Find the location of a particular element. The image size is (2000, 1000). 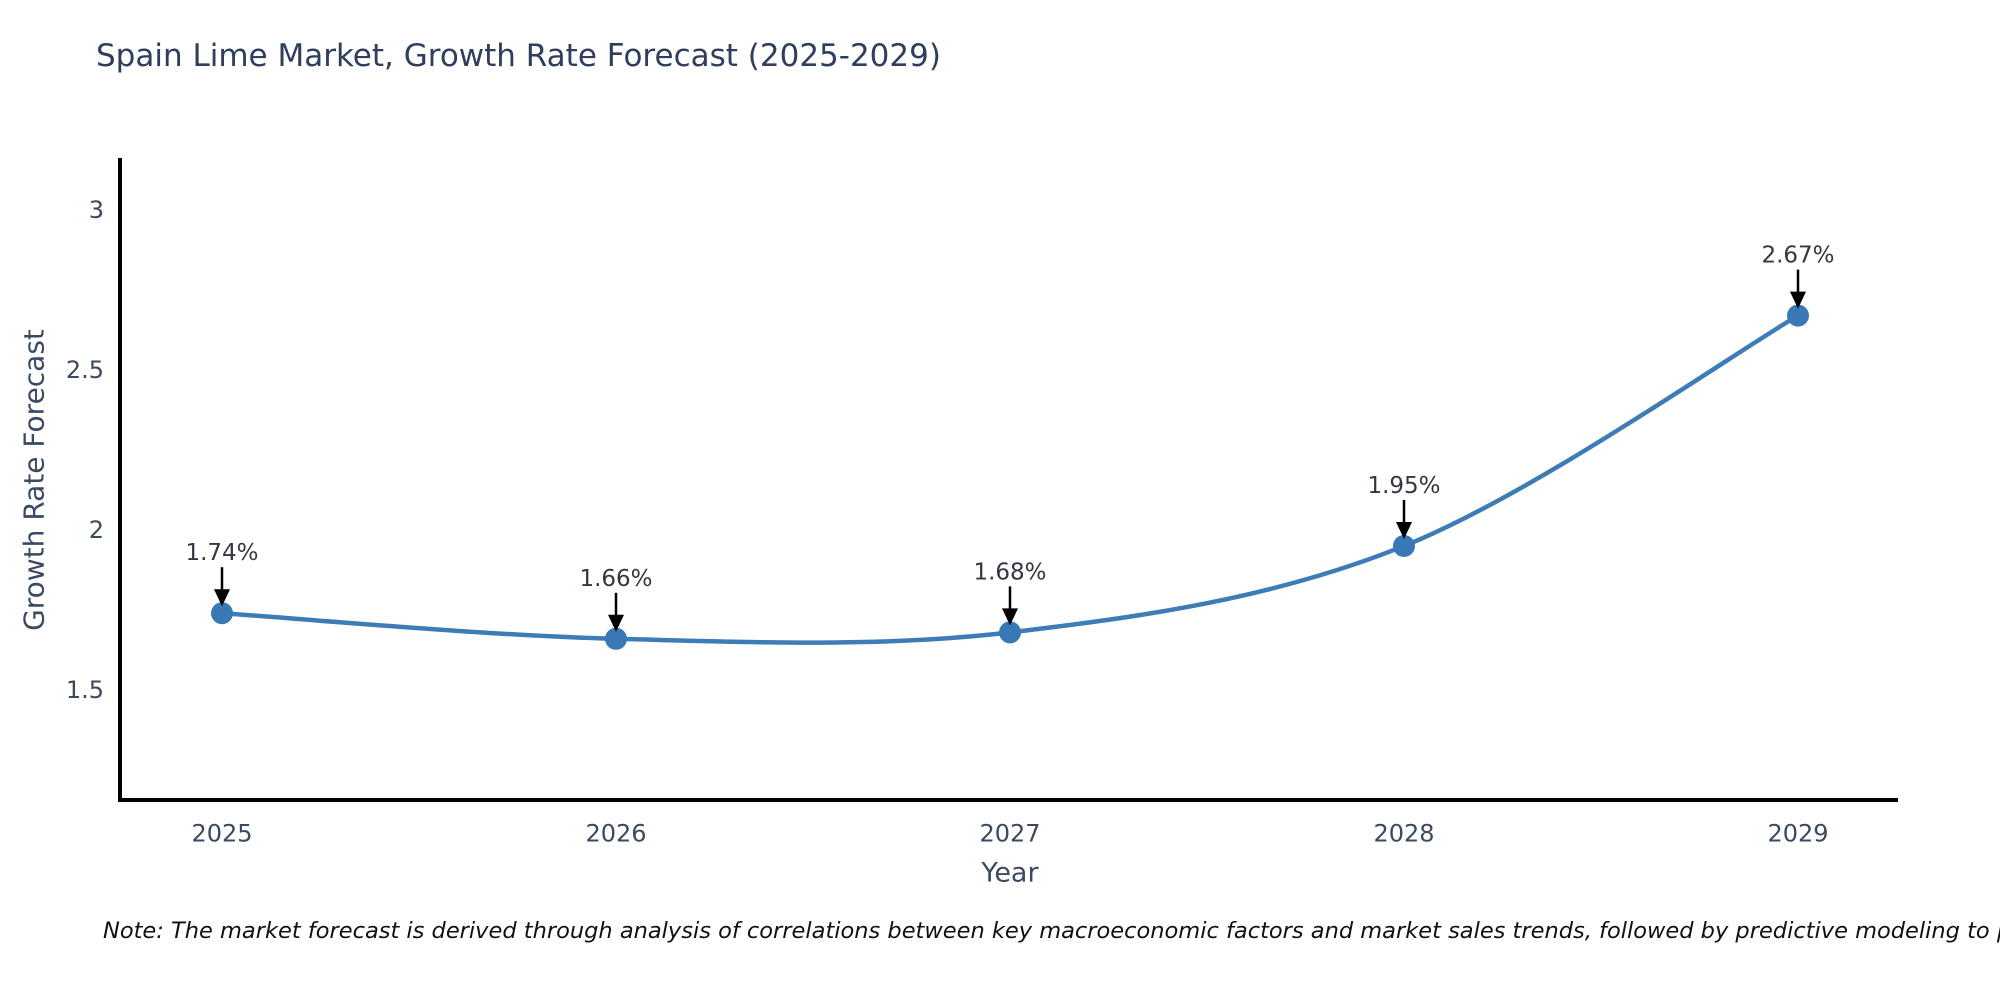

y-tick-label: 2.5 is located at coordinates (85, 370).